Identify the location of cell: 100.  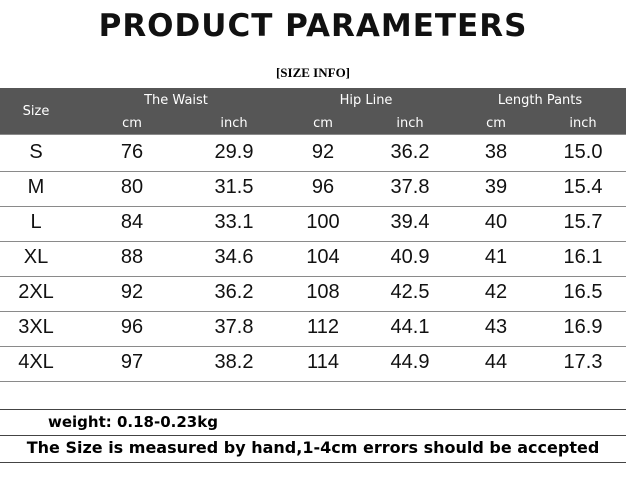
(323, 222).